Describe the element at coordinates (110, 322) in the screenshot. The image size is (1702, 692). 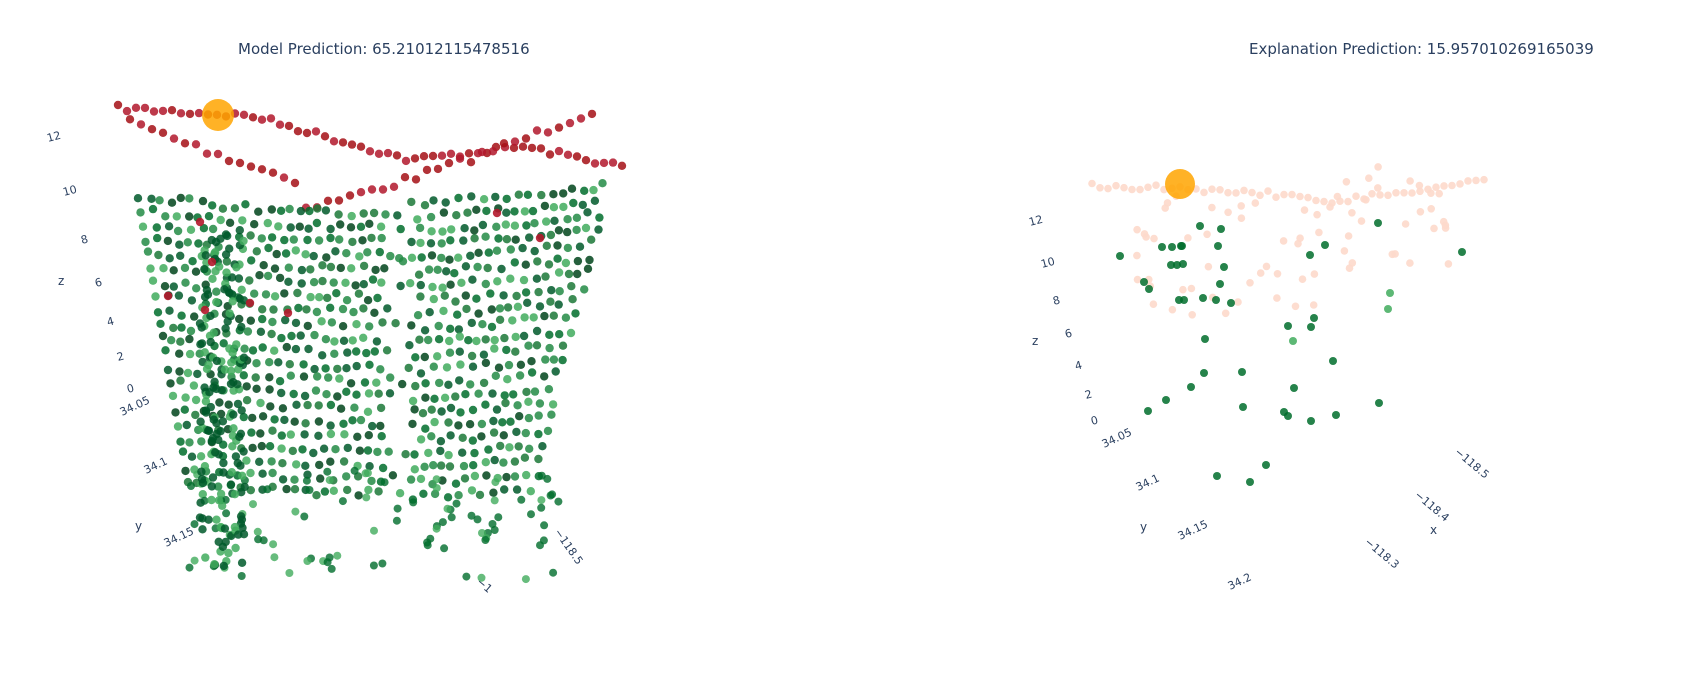
I see `z-tick-label: 4` at that location.